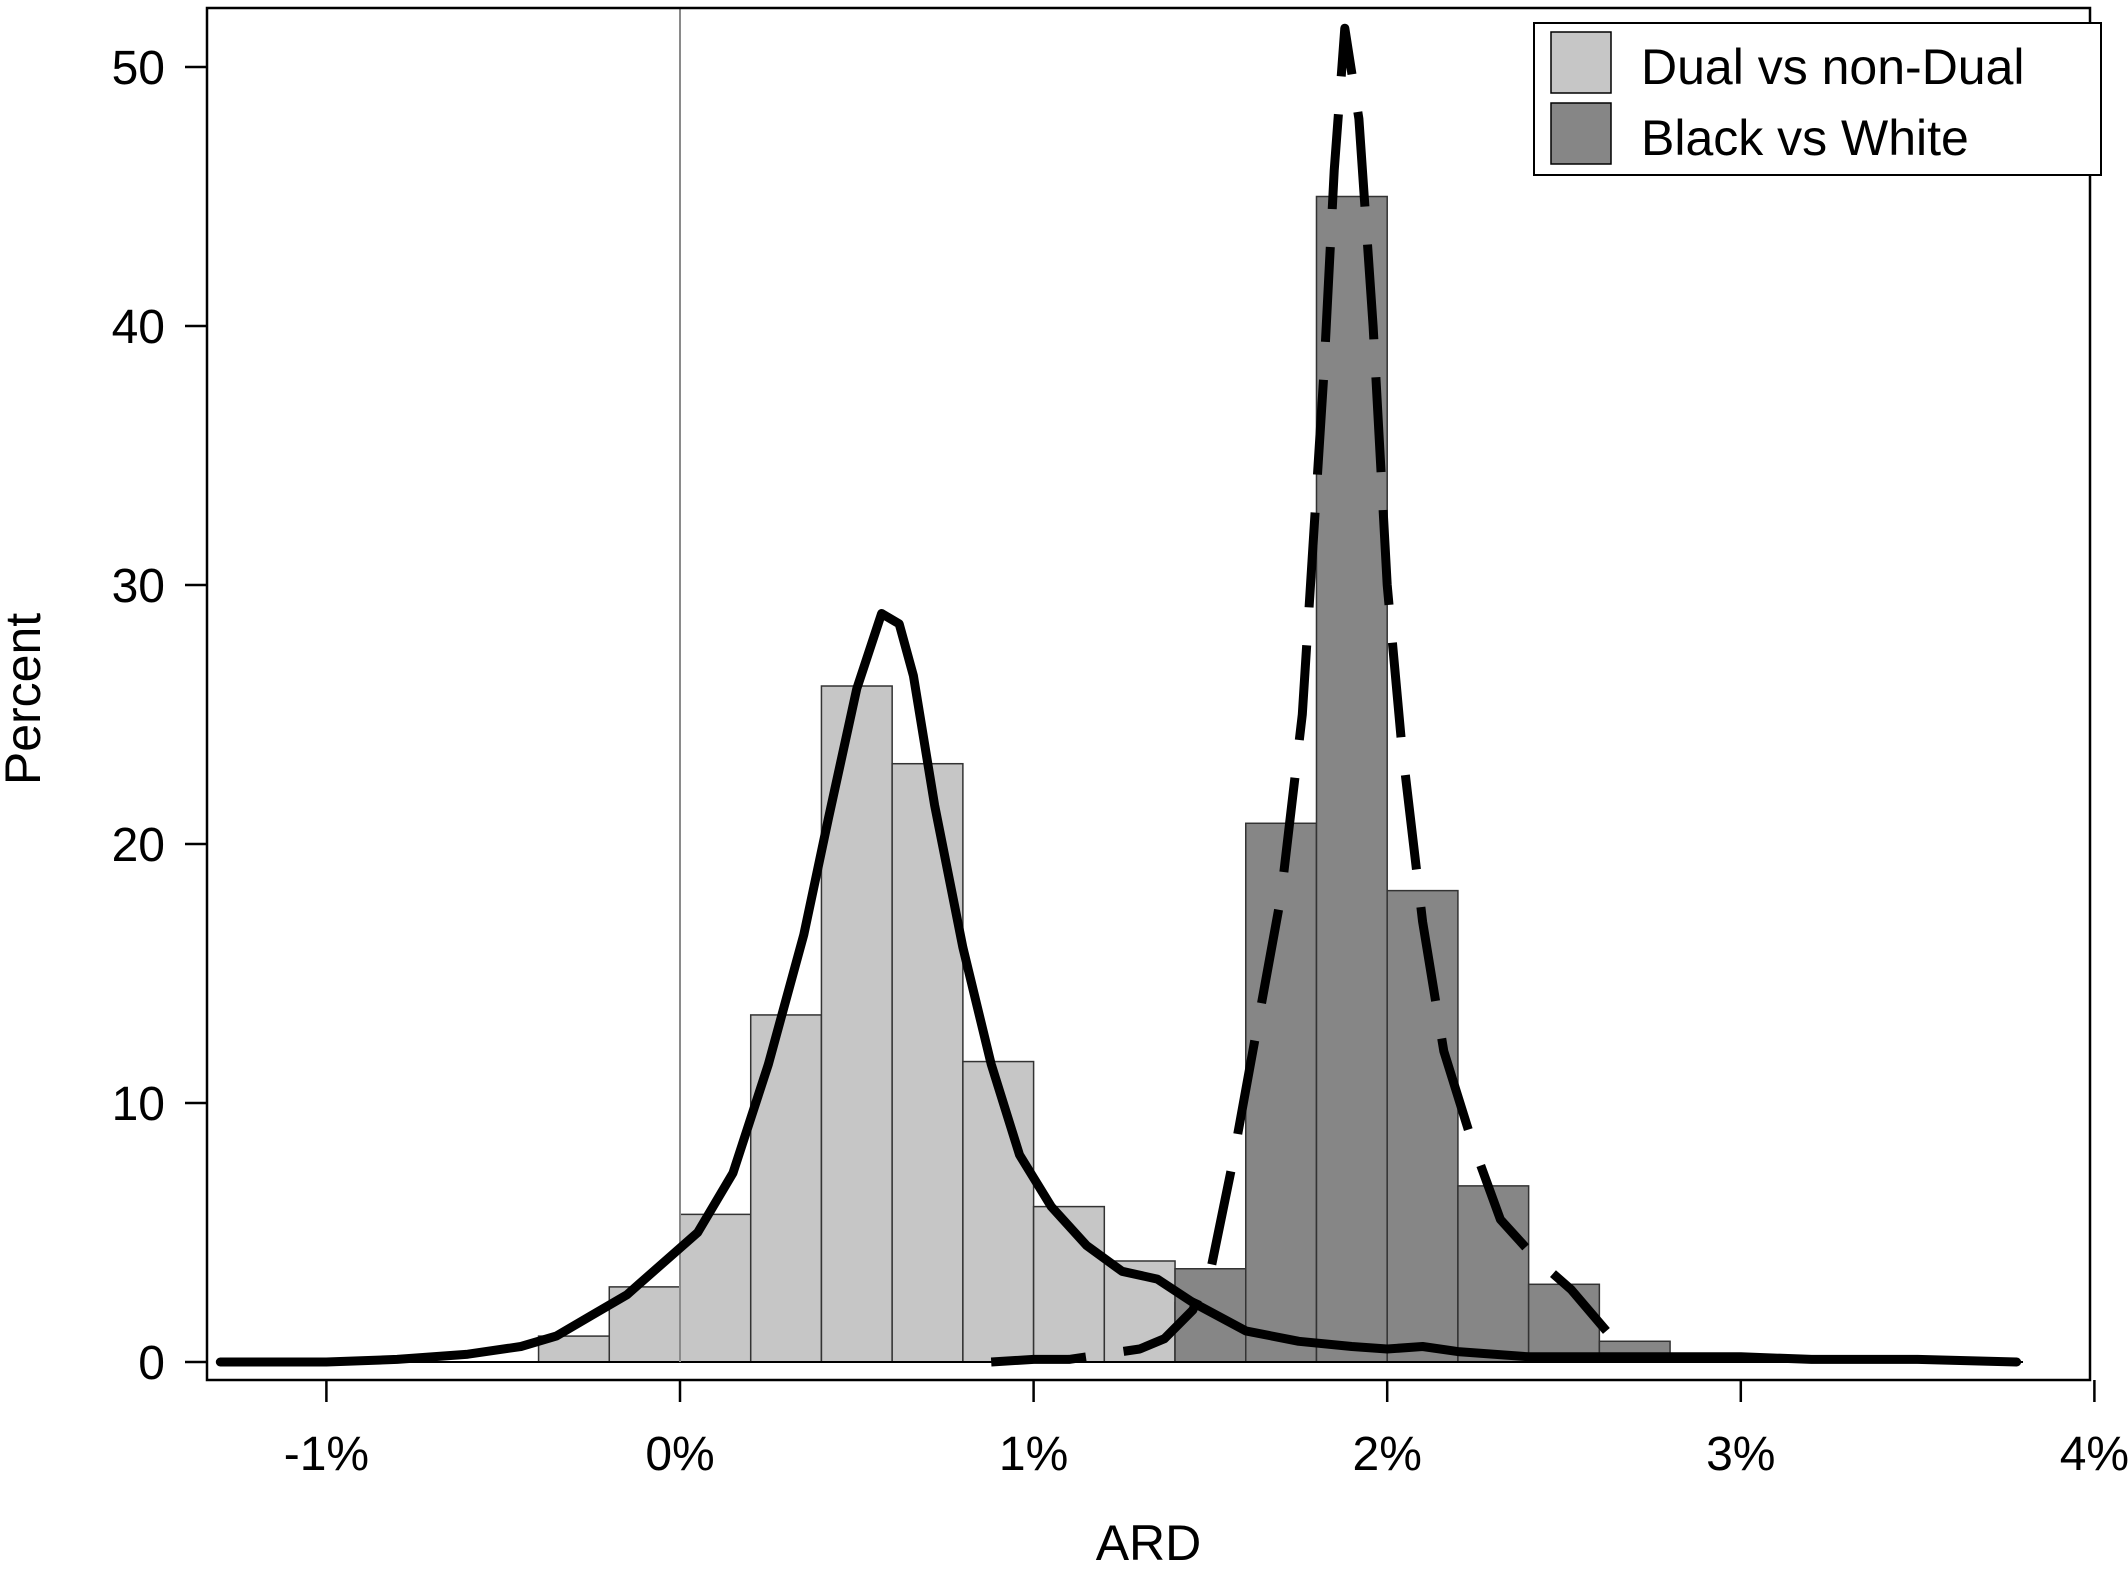 The height and width of the screenshot is (1575, 2128). I want to click on legend-swatch-black-white, so click(1581, 133).